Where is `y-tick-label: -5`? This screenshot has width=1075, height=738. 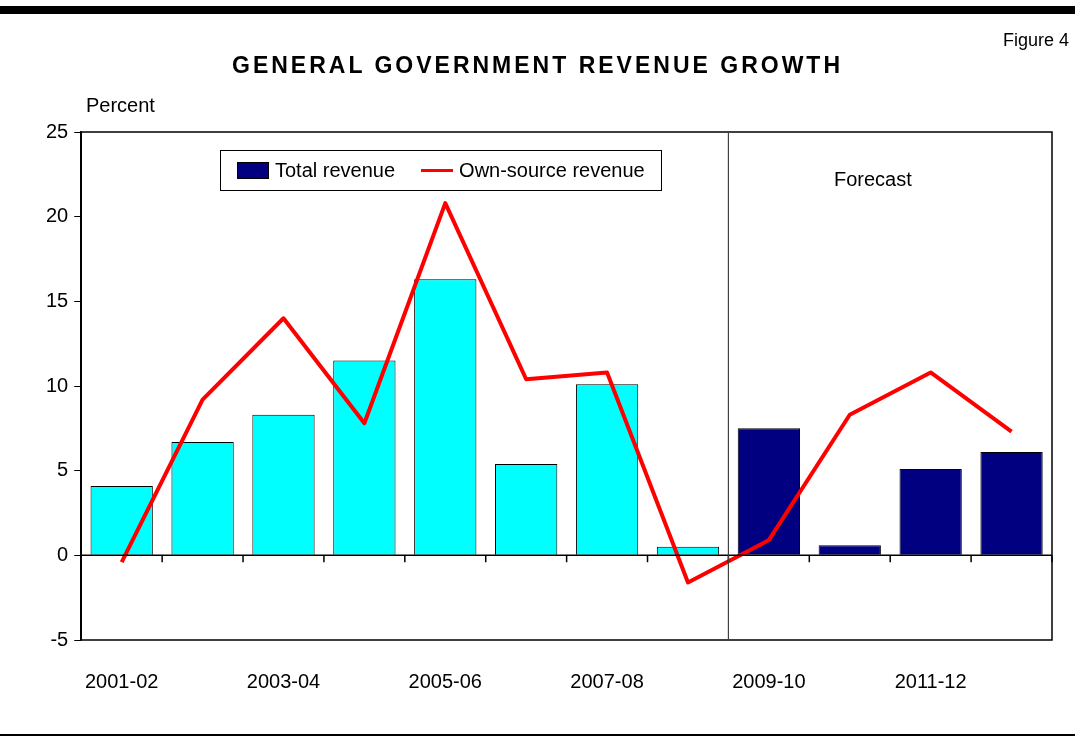 y-tick-label: -5 is located at coordinates (59, 638).